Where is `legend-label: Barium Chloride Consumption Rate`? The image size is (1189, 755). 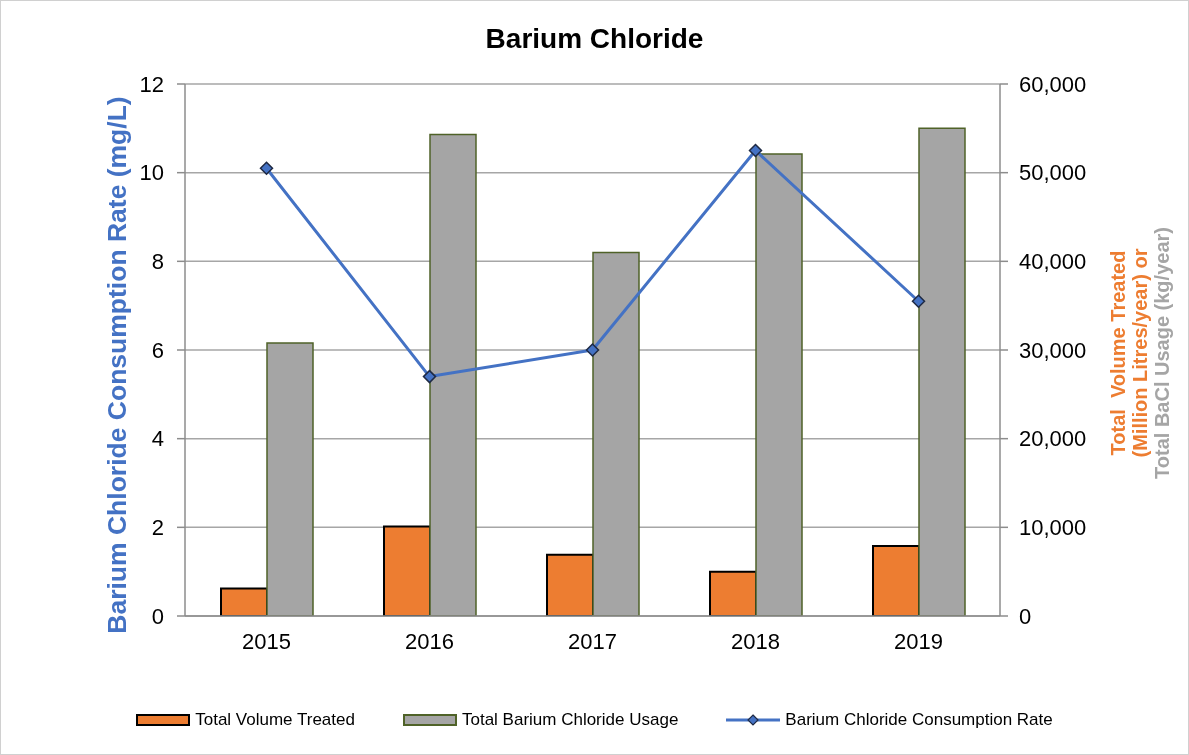 legend-label: Barium Chloride Consumption Rate is located at coordinates (919, 720).